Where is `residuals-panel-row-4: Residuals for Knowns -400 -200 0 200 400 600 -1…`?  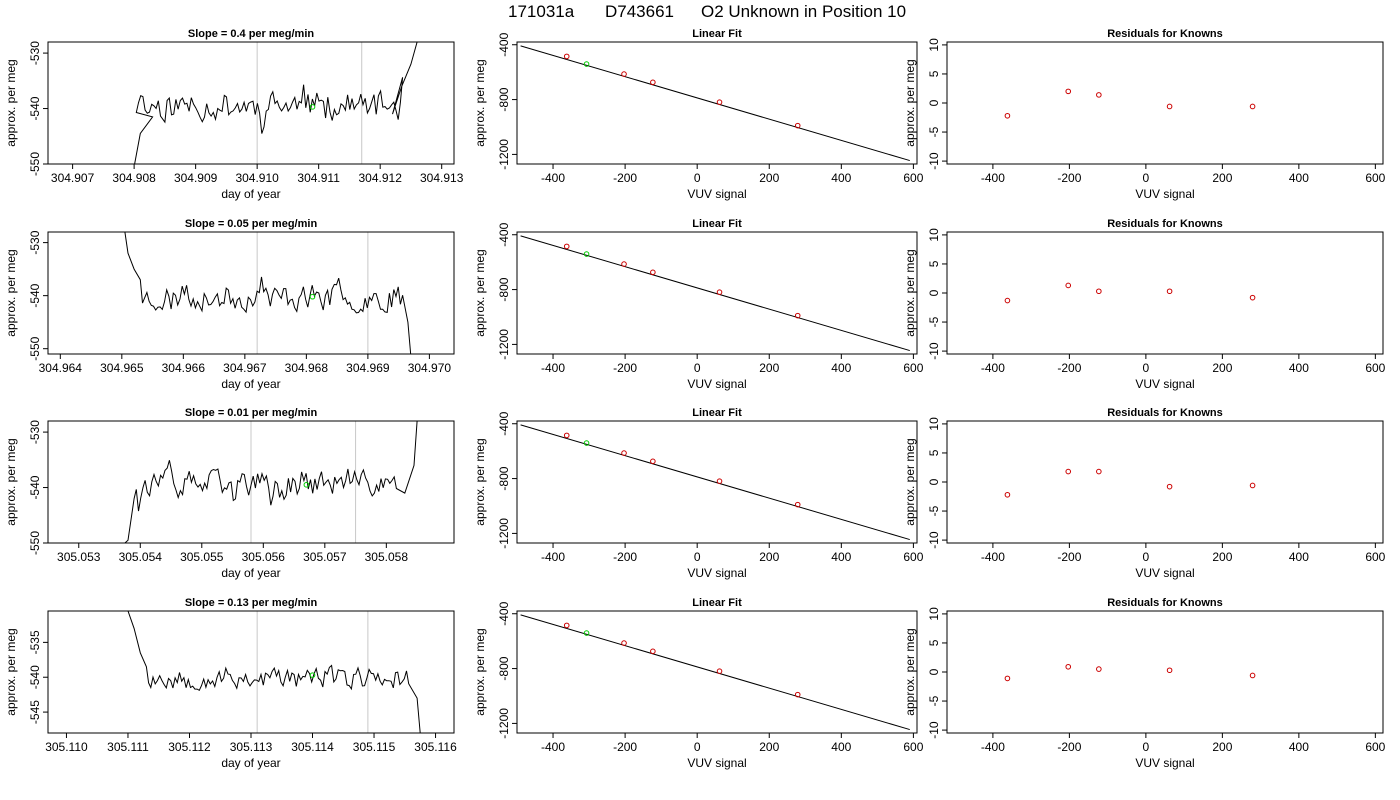 residuals-panel-row-4: Residuals for Knowns -400 -200 0 200 400 600 -1… is located at coordinates (1144, 683).